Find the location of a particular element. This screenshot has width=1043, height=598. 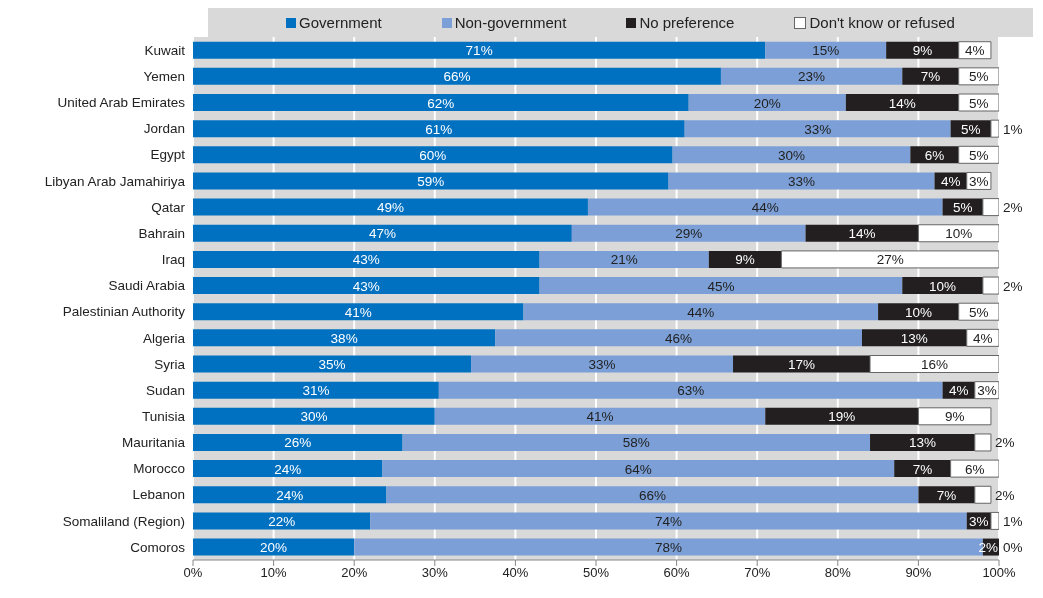

y-tick-label: Algeria is located at coordinates (164, 338).